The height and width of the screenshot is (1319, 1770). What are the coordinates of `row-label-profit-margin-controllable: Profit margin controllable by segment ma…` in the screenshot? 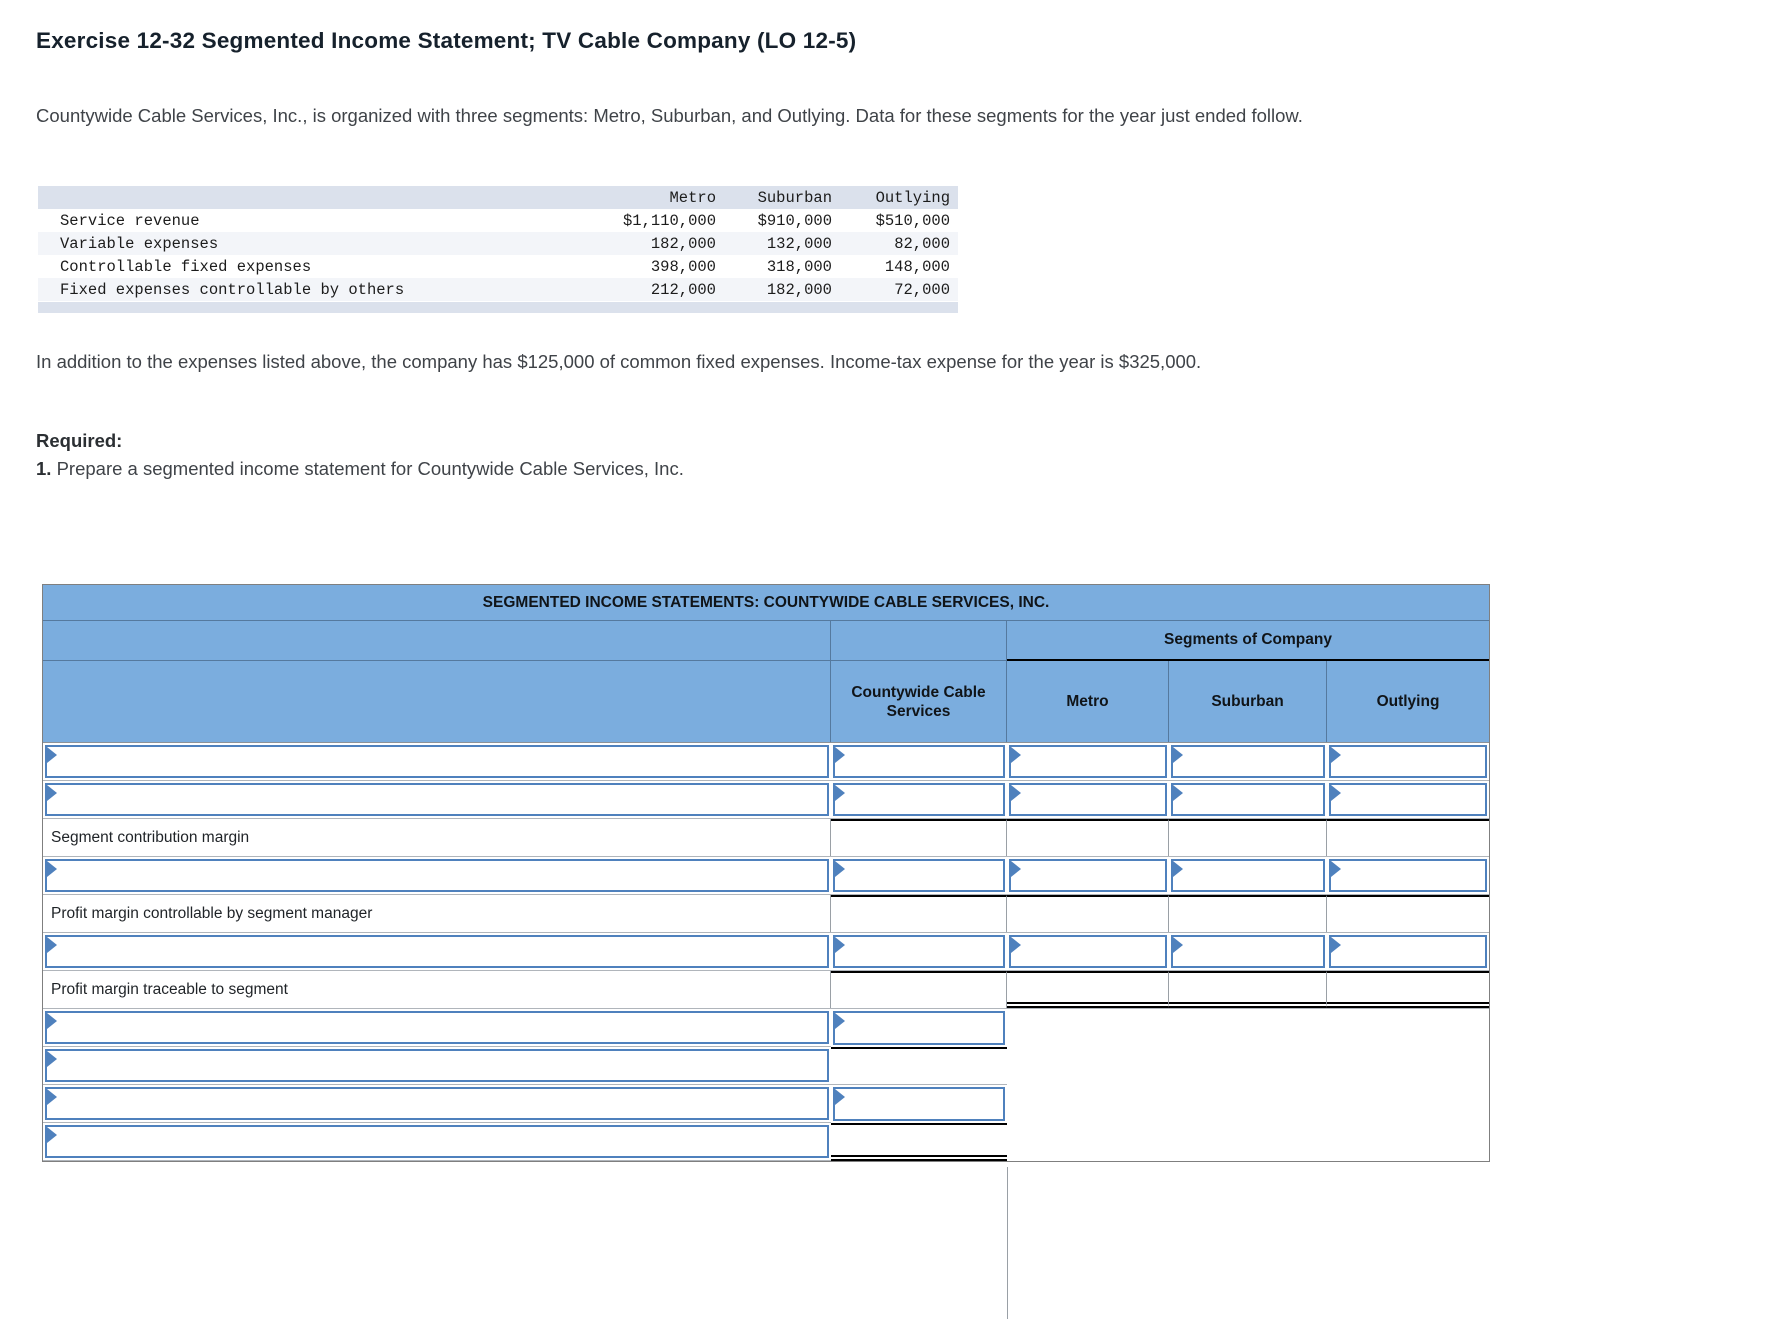 It's located at (437, 913).